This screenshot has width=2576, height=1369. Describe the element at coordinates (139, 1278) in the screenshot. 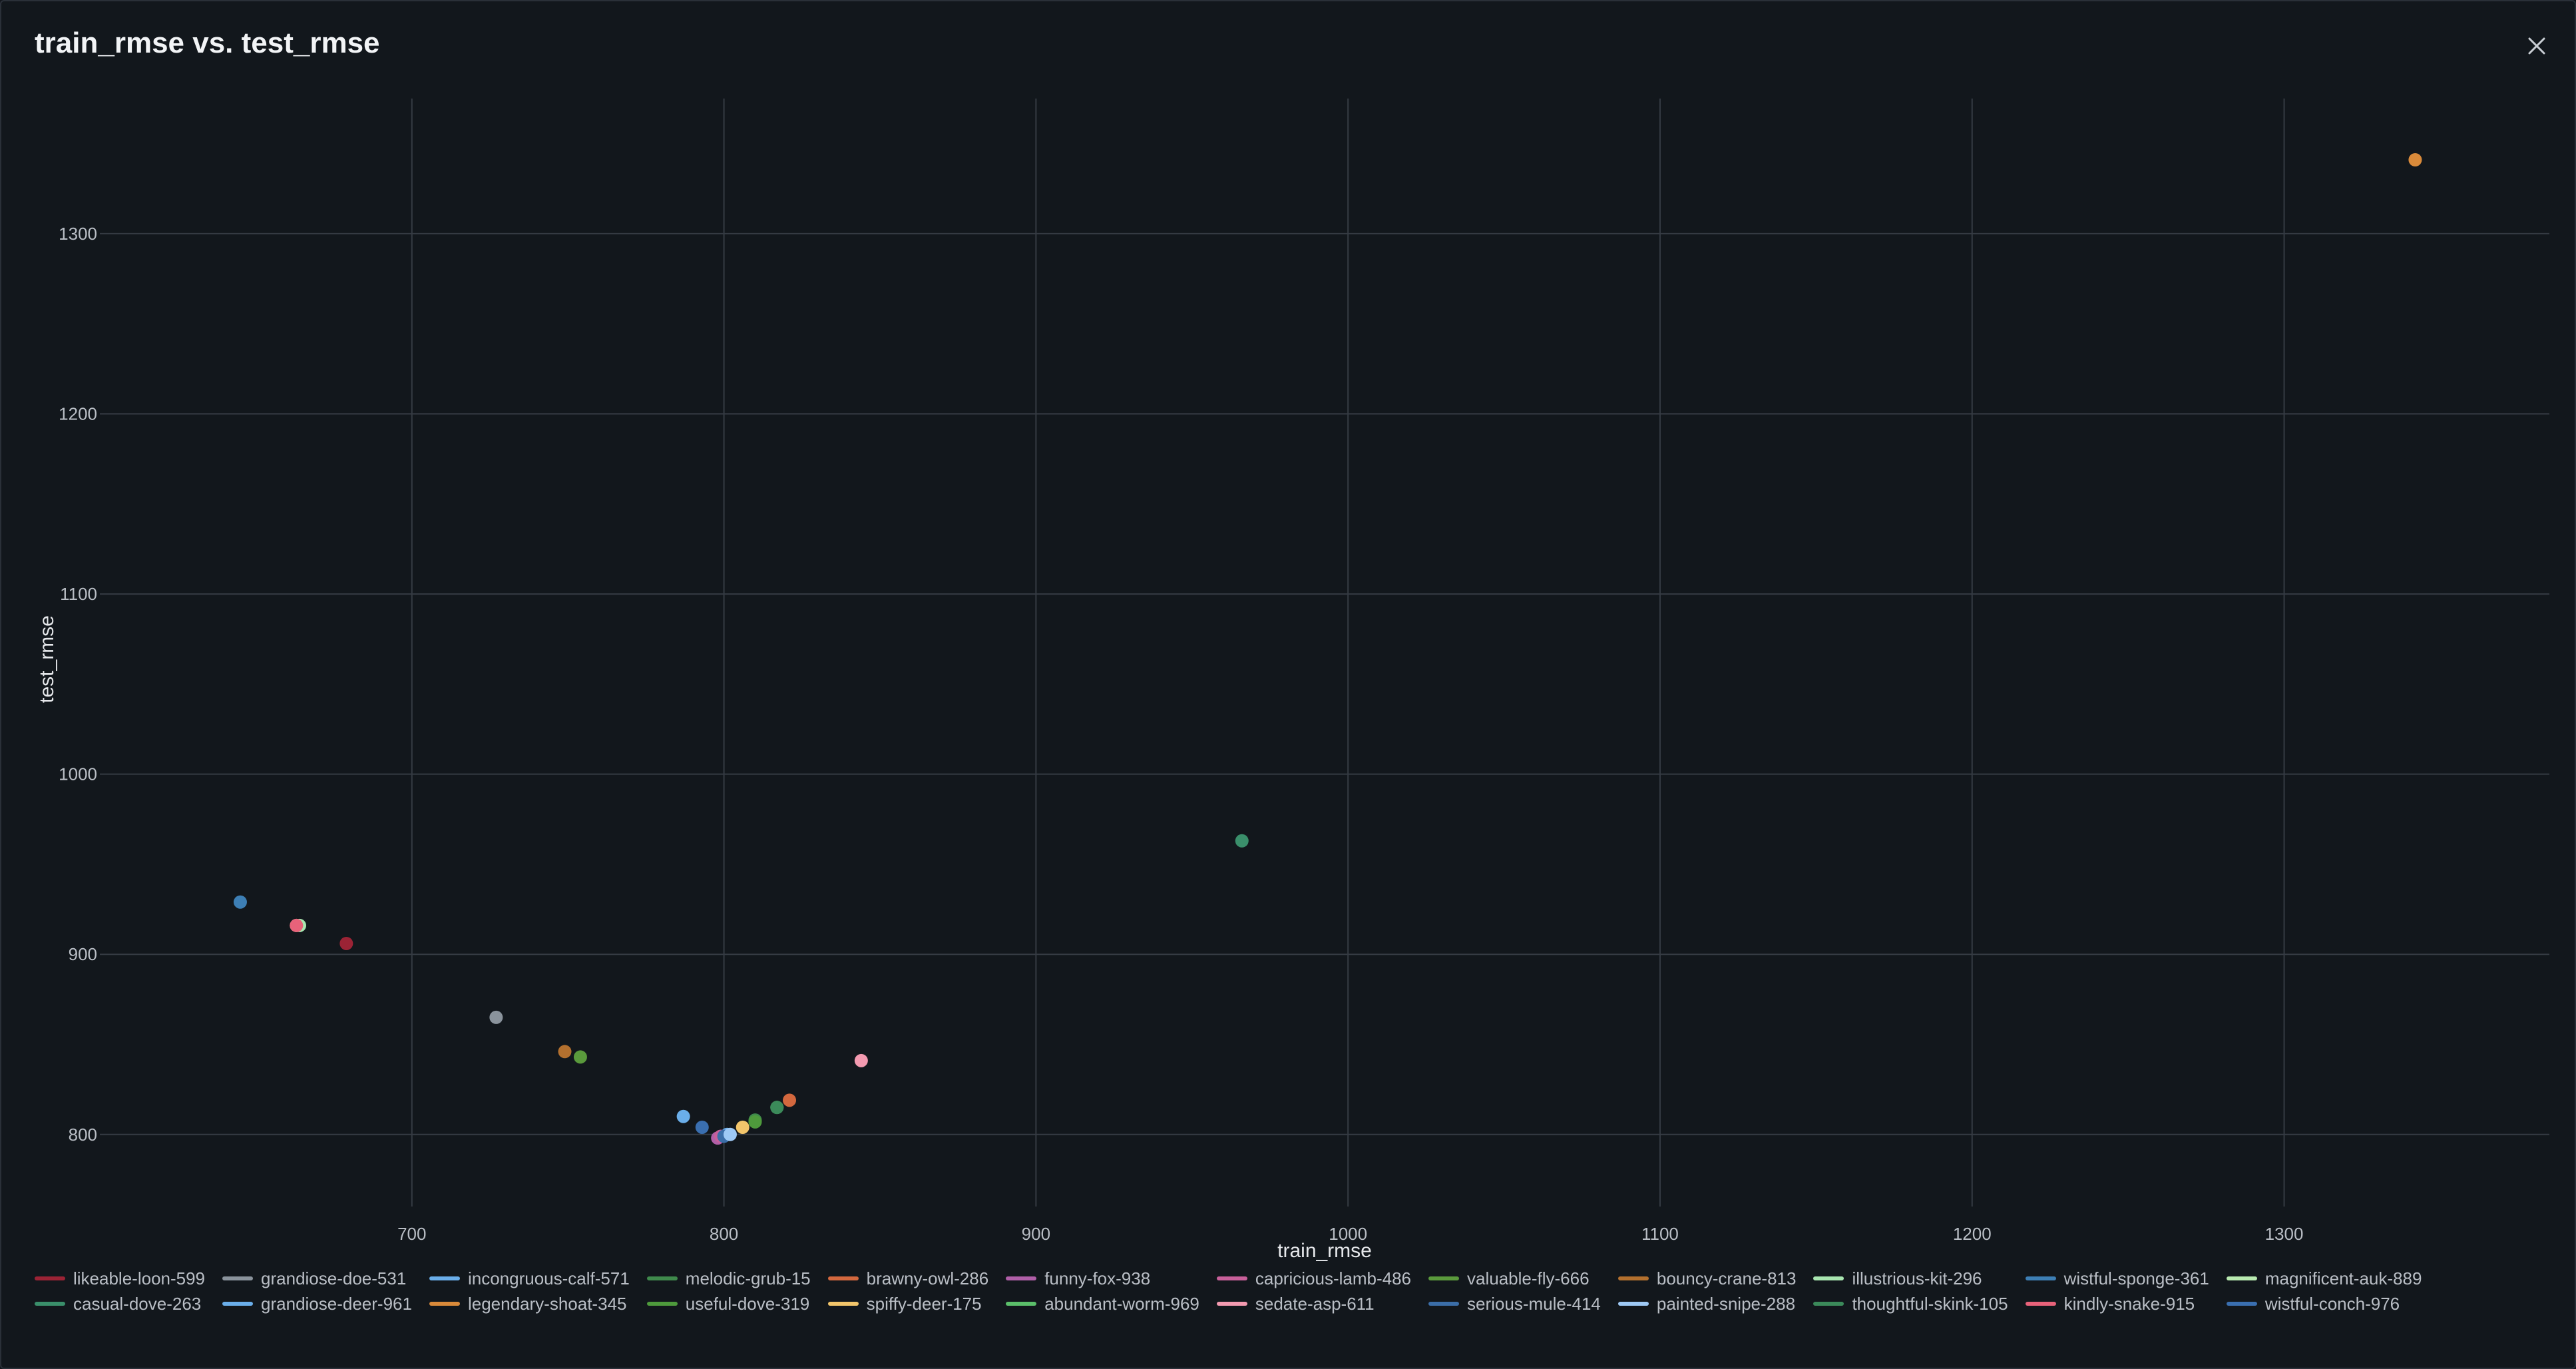

I see `legend-label: likeable-loon-599` at that location.